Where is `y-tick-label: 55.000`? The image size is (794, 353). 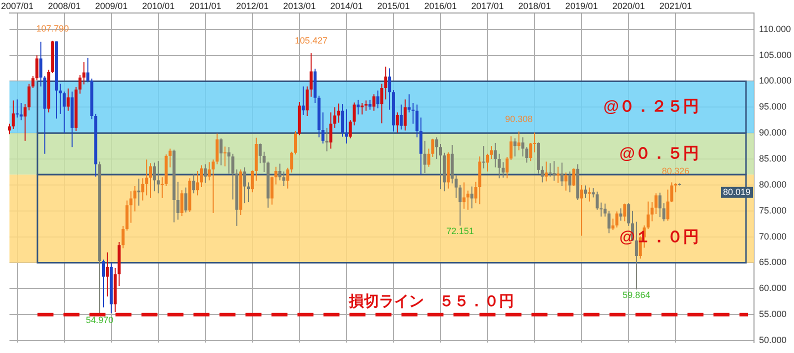
y-tick-label: 55.000 is located at coordinates (773, 314).